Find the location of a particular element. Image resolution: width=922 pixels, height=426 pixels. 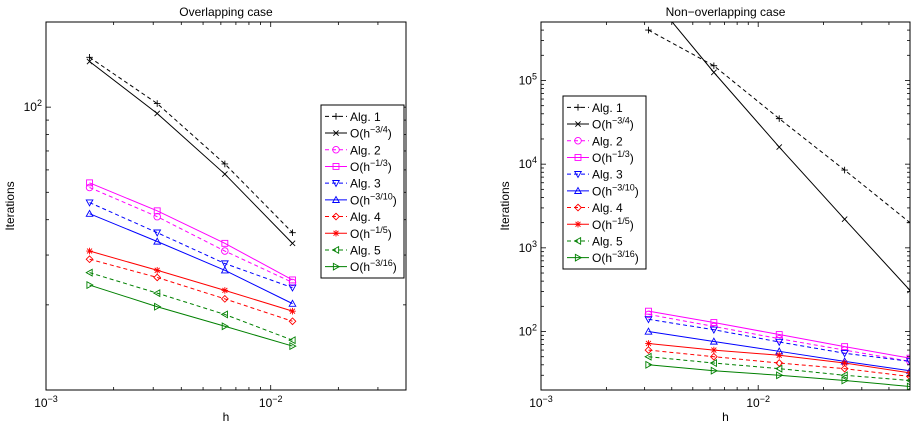

non-overlapping-series-2-point is located at coordinates (908, 290).